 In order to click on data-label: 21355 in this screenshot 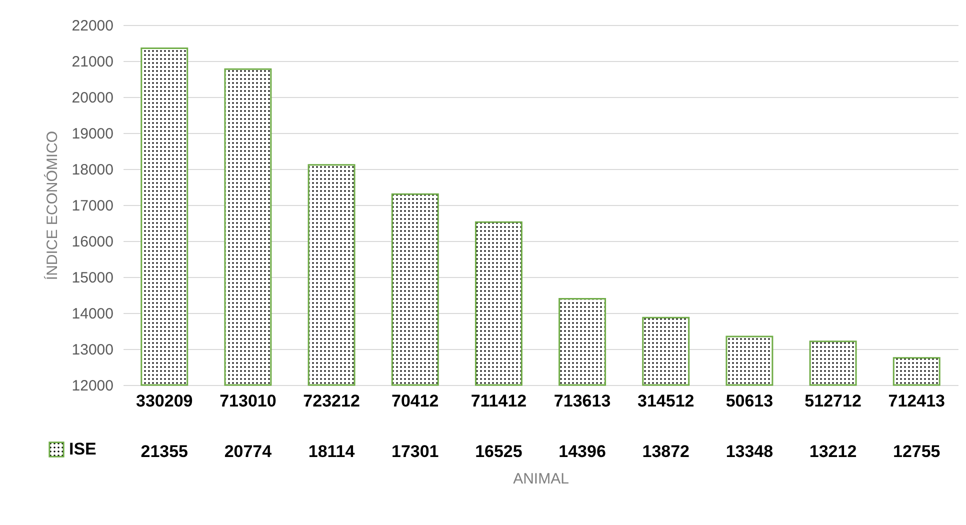, I will do `click(164, 451)`.